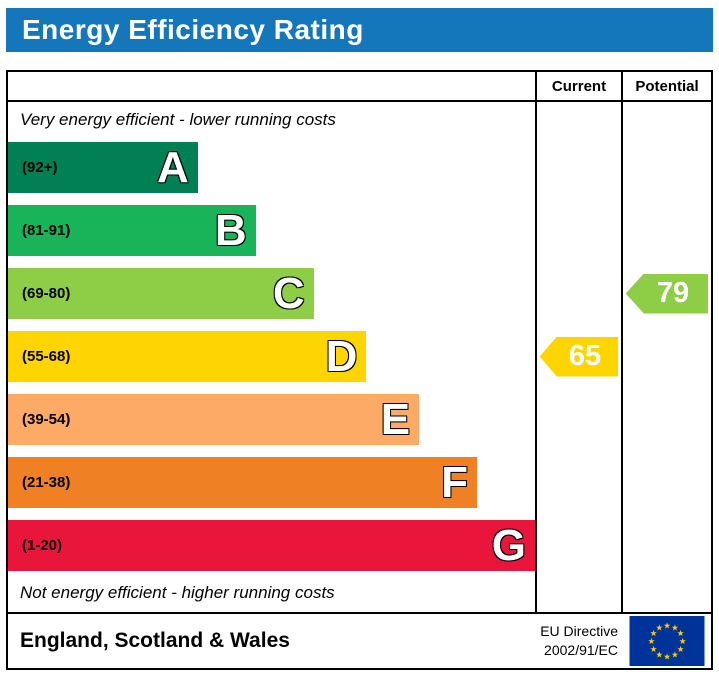 The image size is (719, 675). I want to click on band-letter-label: D, so click(341, 356).